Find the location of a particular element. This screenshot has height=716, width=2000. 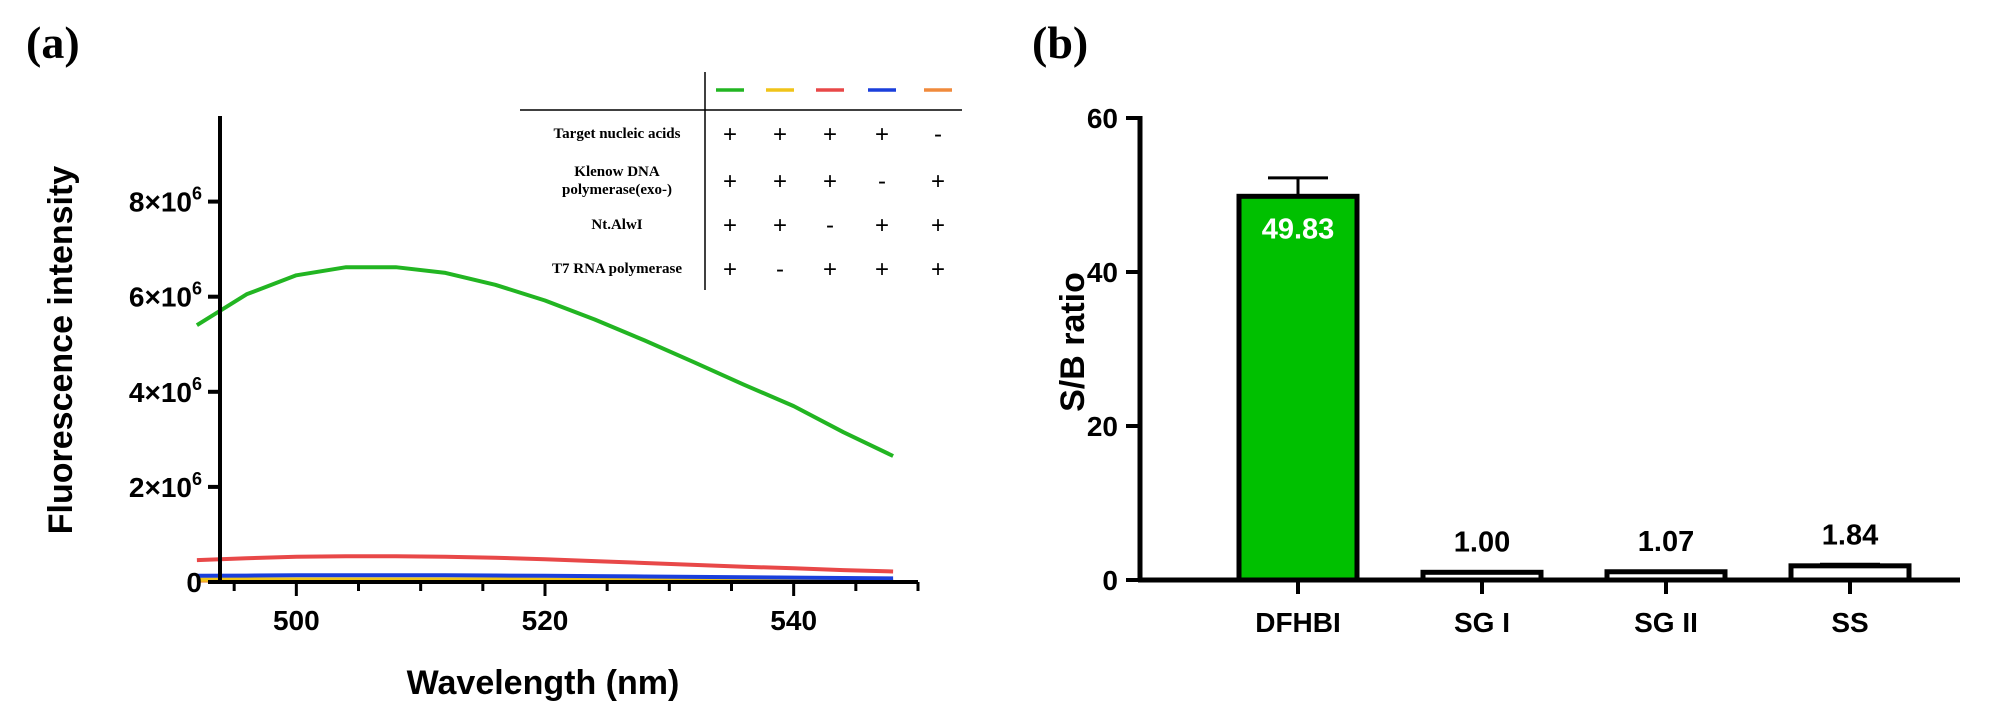

panel-a-label: (a) is located at coordinates (53, 42).